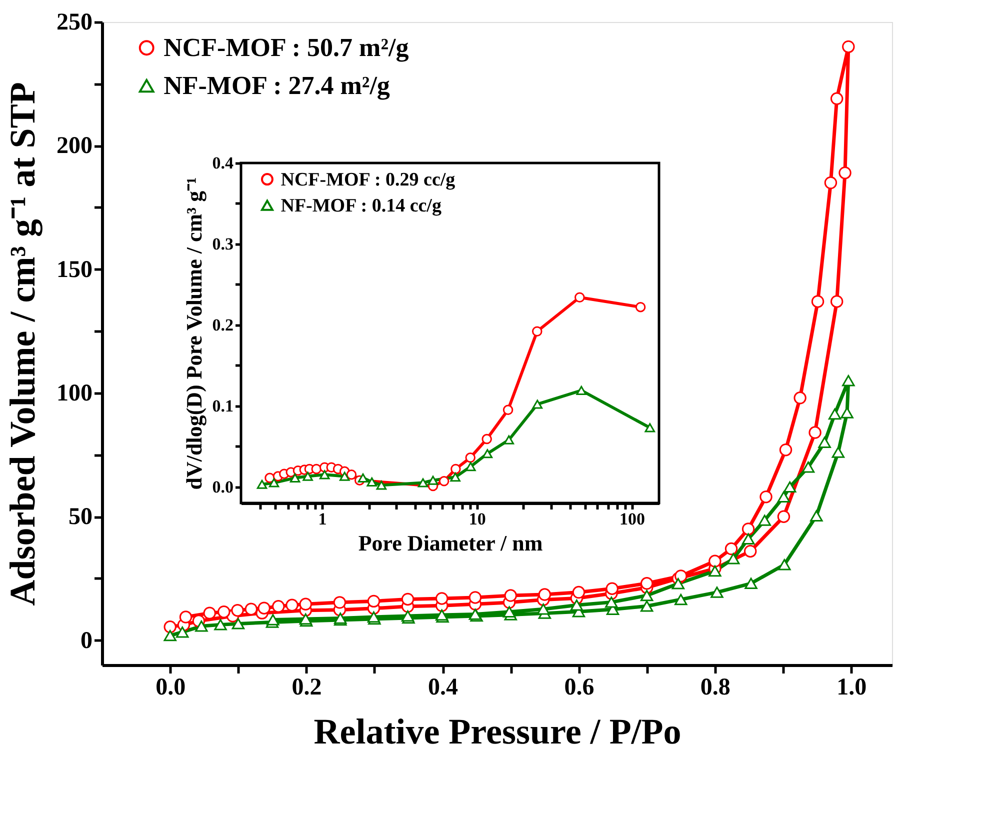  Describe the element at coordinates (193, 333) in the screenshot. I see `y-axis-title: dV/dlog(D) Pore Volume / cm³ g⁻¹` at that location.